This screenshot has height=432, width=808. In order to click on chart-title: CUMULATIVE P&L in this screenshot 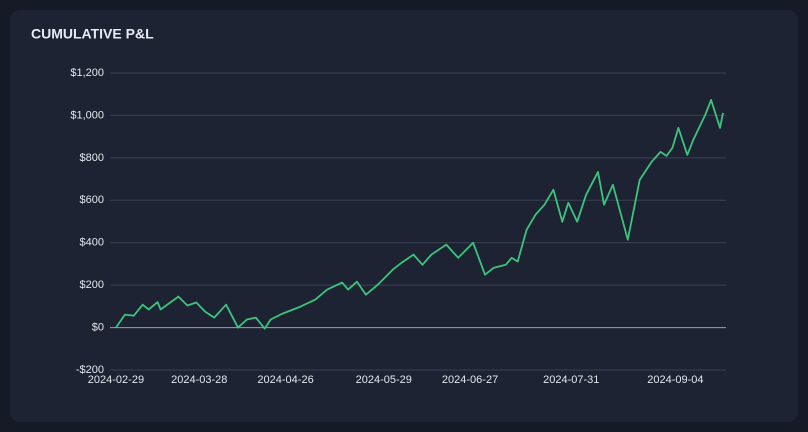, I will do `click(92, 34)`.